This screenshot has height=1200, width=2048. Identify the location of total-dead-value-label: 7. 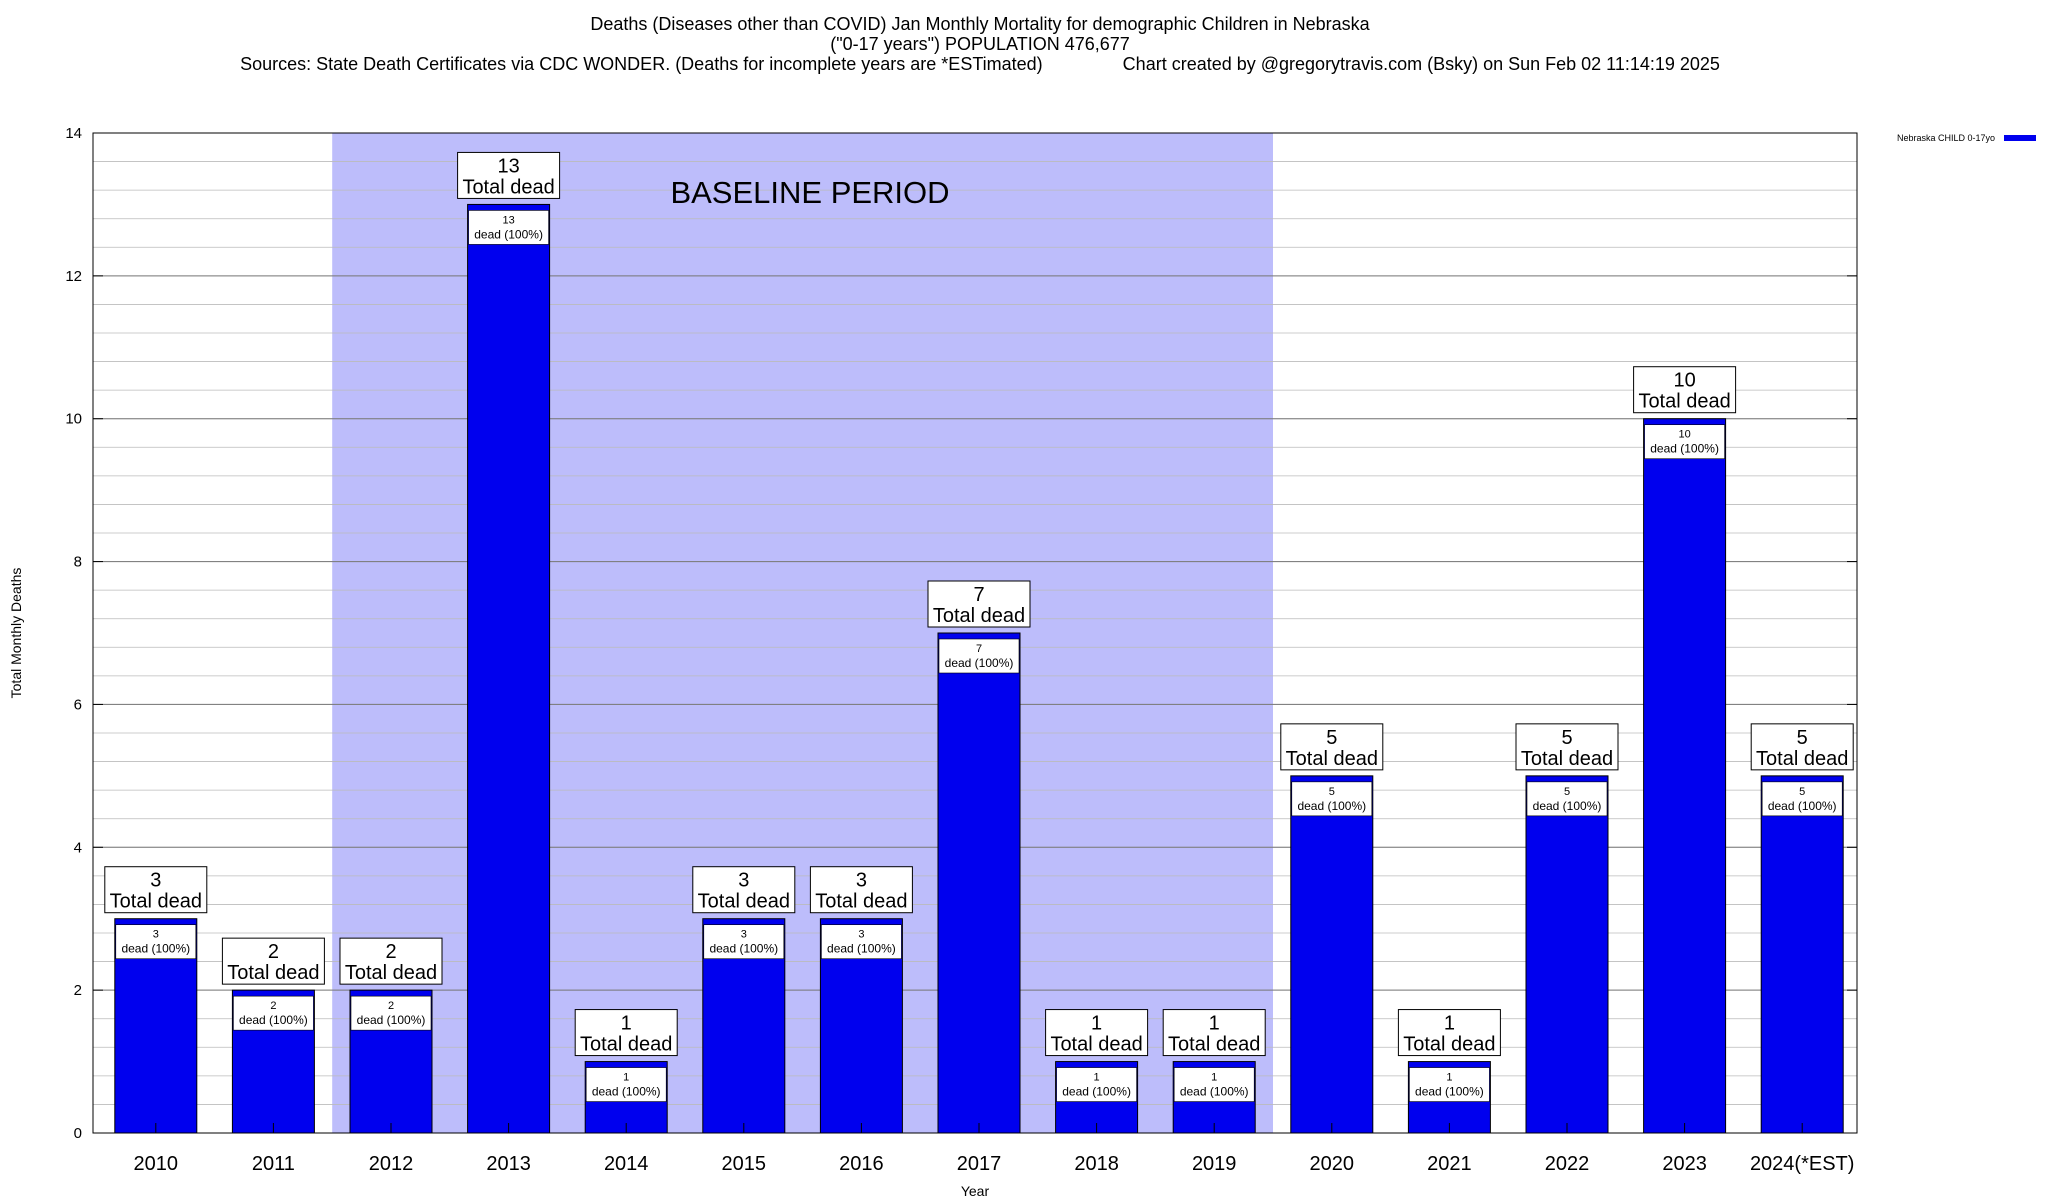
(978, 595).